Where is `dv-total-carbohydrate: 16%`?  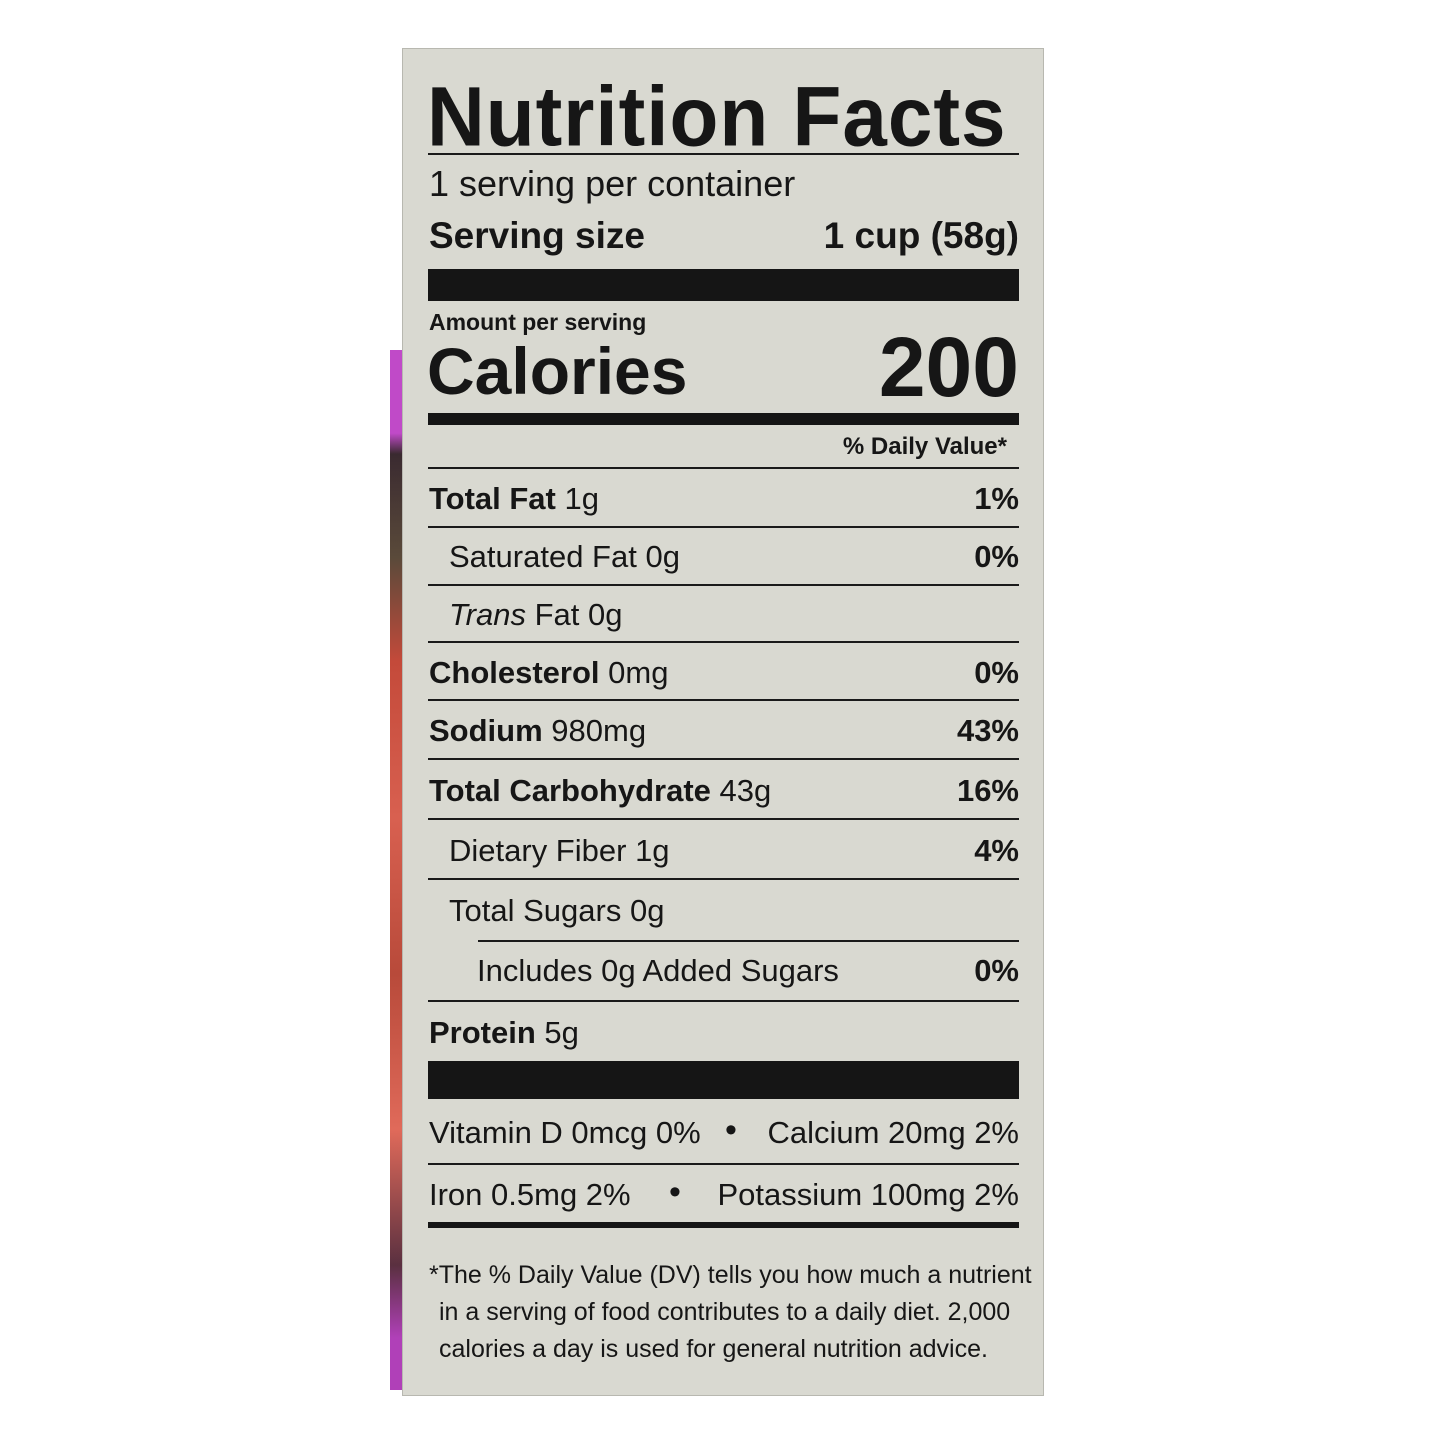 dv-total-carbohydrate: 16% is located at coordinates (987, 790).